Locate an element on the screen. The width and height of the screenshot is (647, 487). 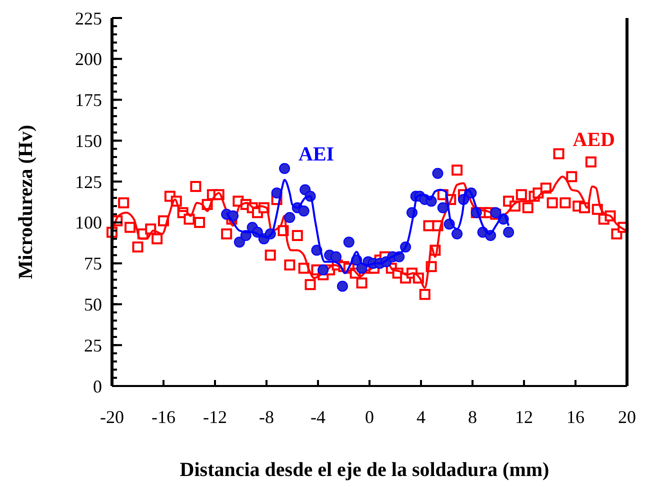
x-tick-label: 12 is located at coordinates (524, 417).